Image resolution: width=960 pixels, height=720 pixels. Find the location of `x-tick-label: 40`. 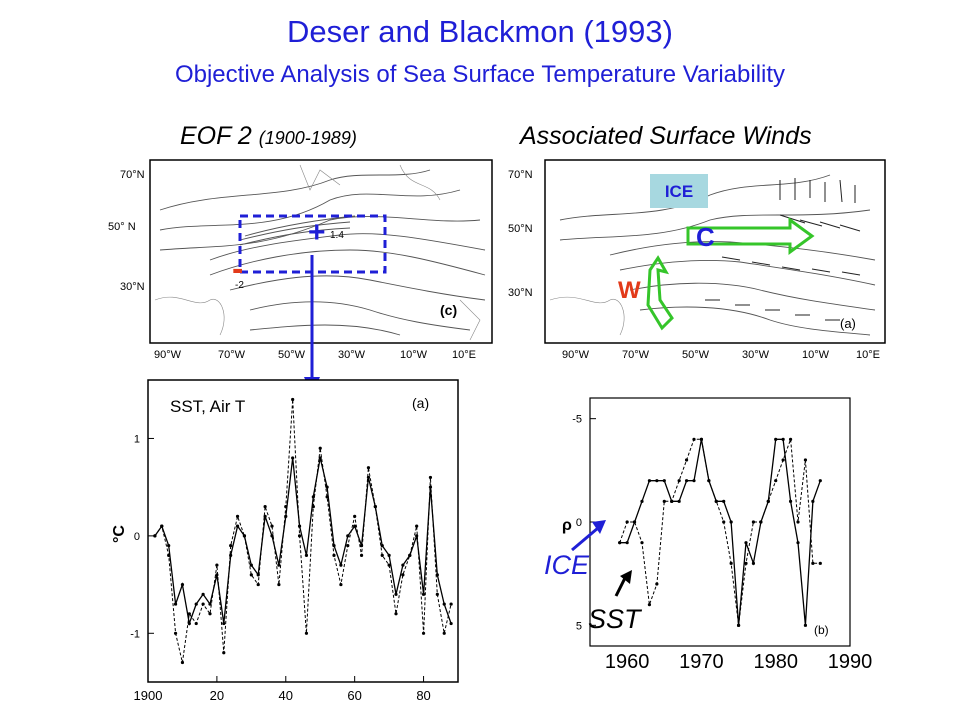

x-tick-label: 40 is located at coordinates (286, 695).